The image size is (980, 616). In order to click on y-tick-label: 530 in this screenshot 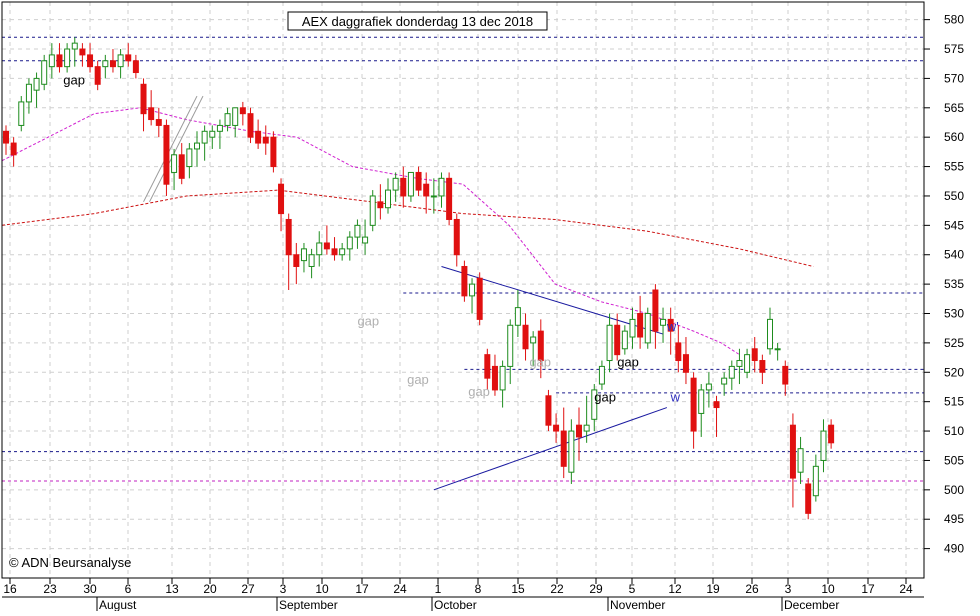, I will do `click(954, 314)`.